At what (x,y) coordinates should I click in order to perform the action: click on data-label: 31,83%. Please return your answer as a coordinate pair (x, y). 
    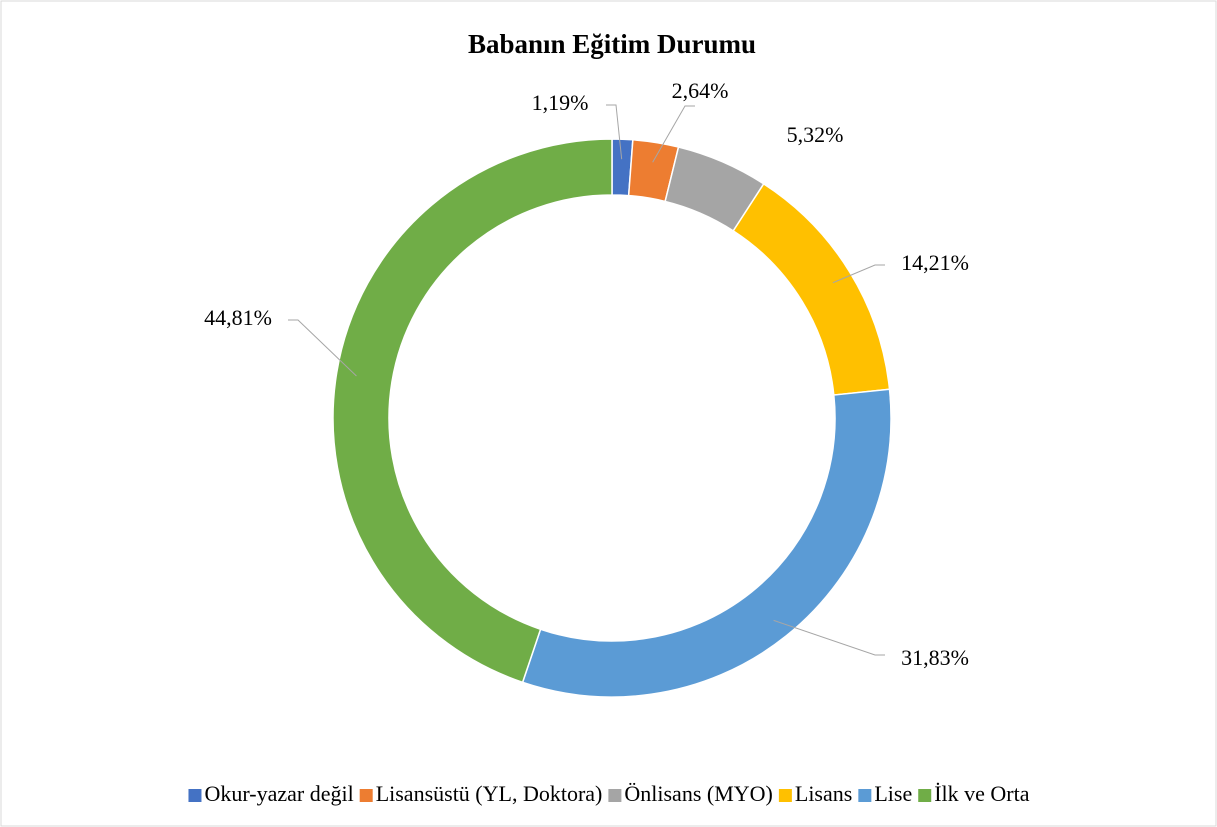
    Looking at the image, I should click on (935, 657).